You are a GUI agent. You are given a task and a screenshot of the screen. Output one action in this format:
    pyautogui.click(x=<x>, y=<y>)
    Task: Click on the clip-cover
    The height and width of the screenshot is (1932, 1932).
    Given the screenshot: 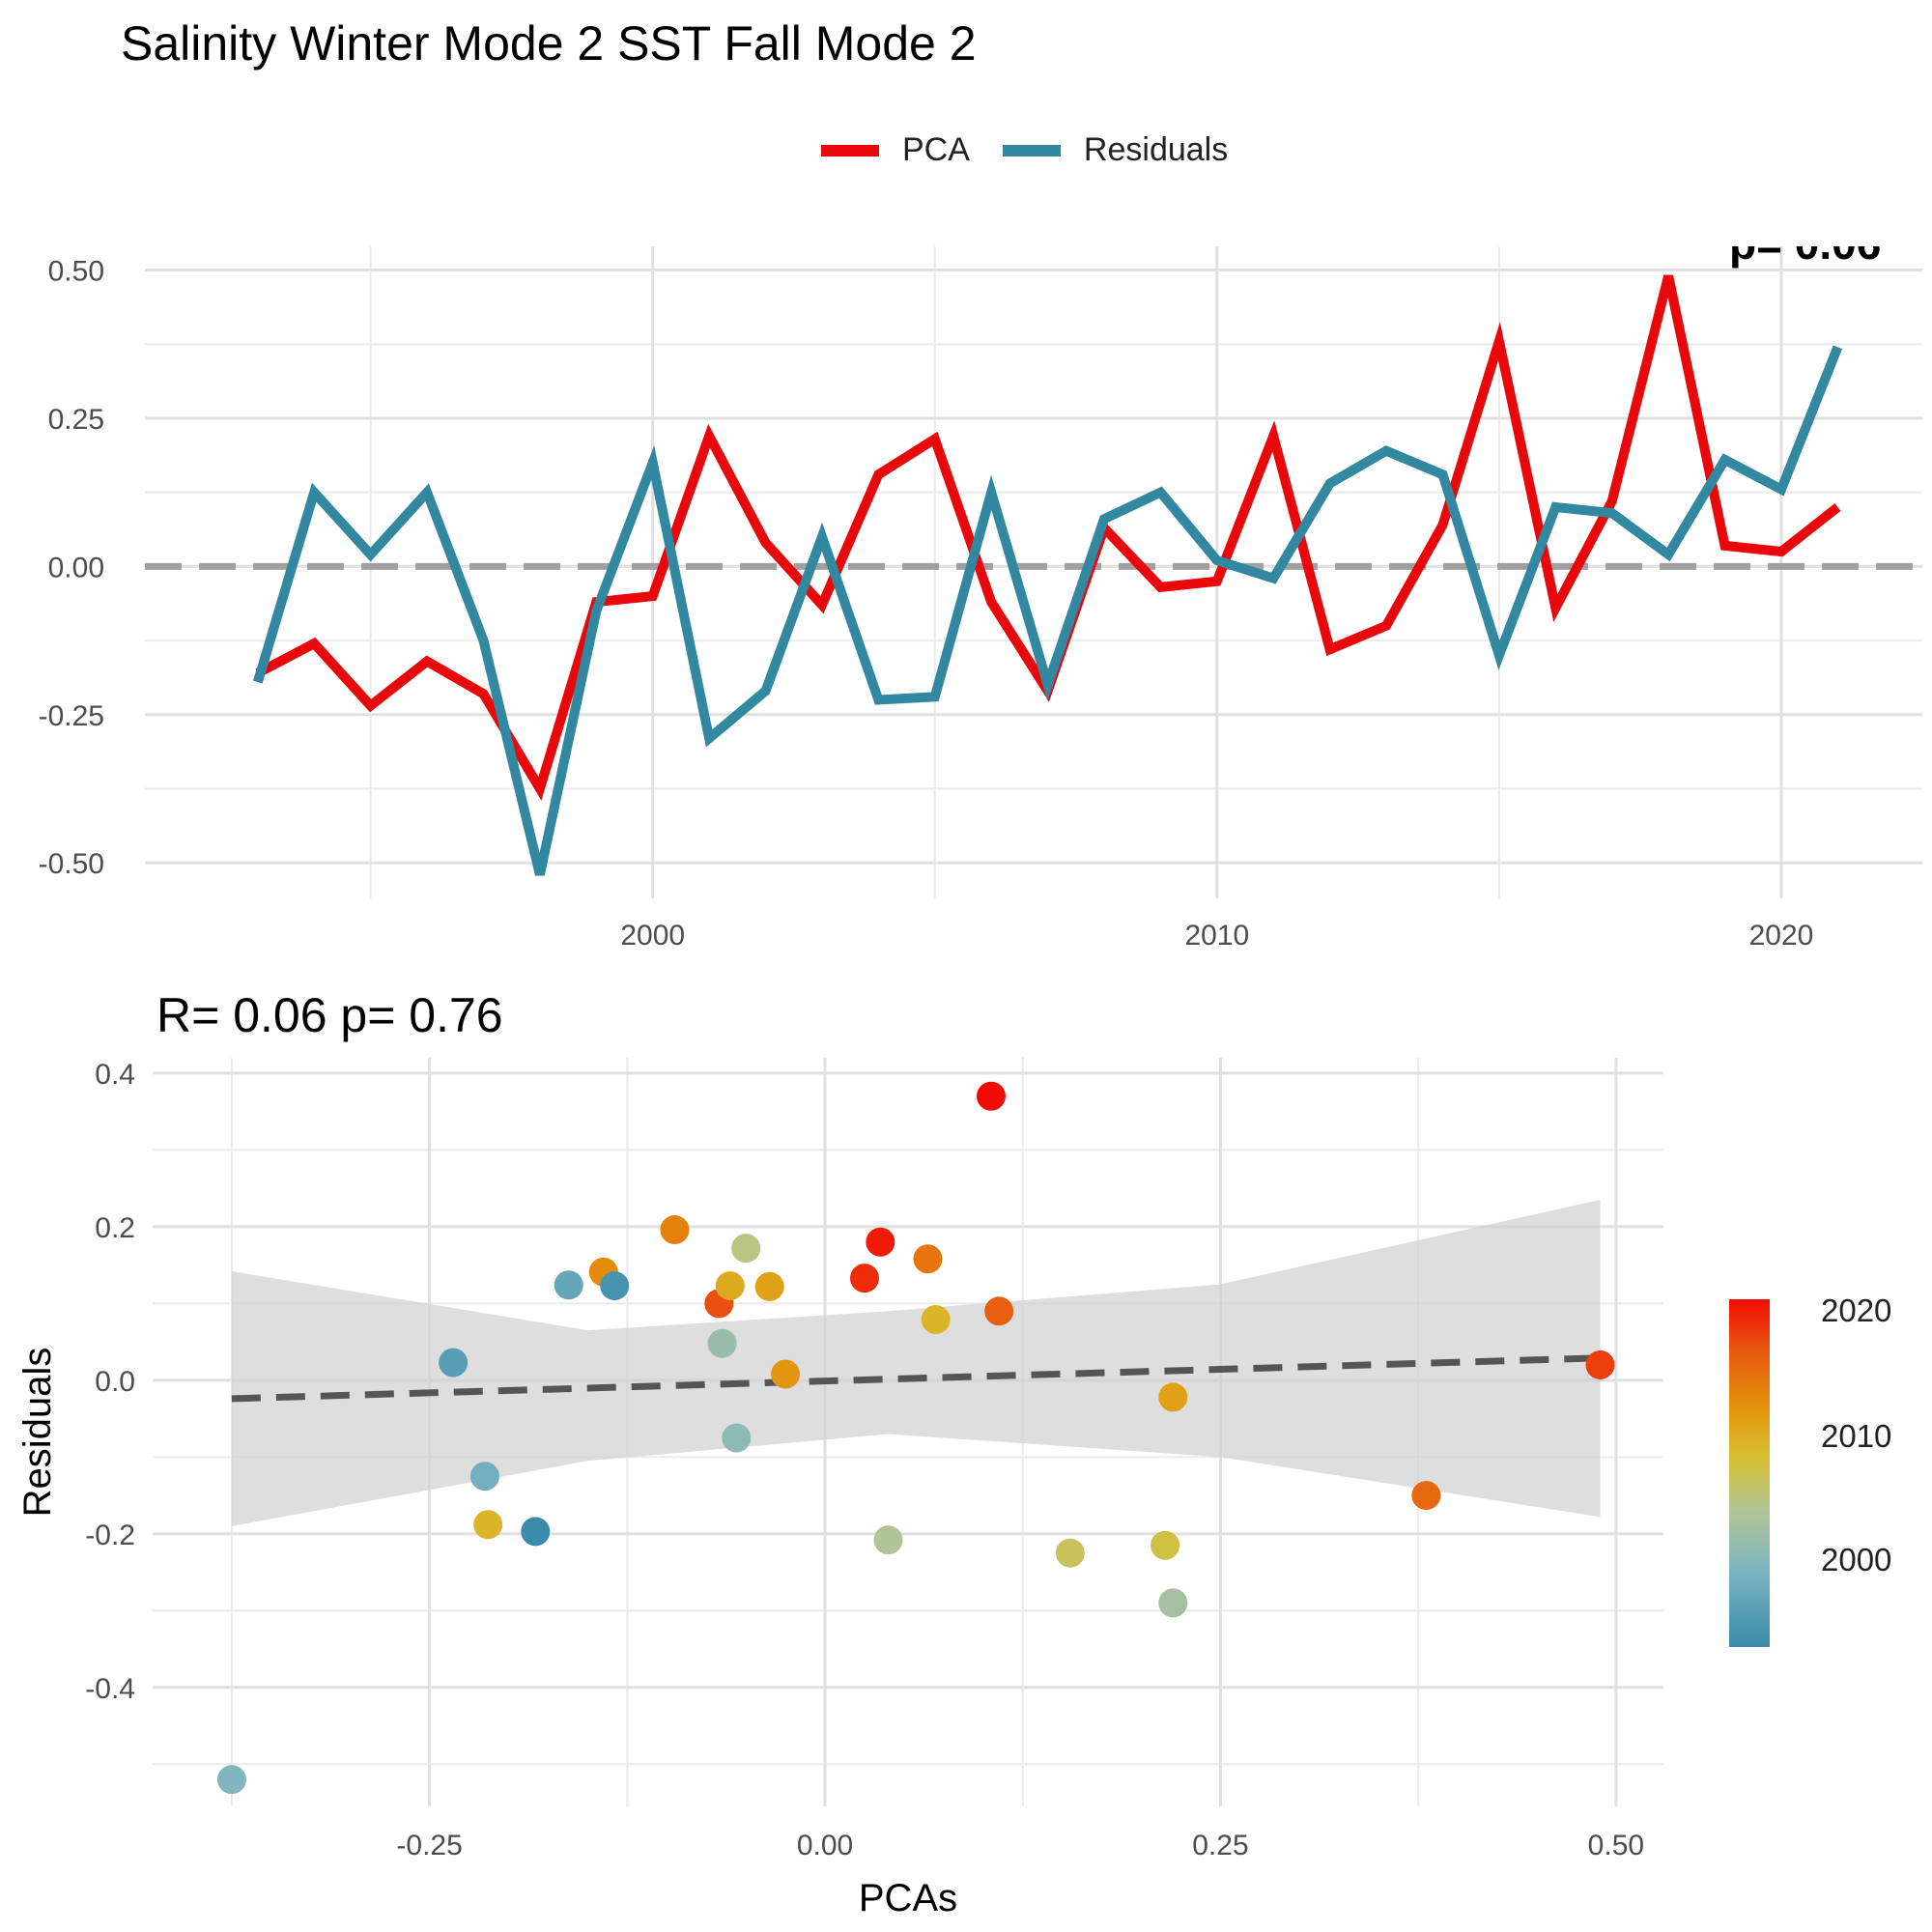 What is the action you would take?
    pyautogui.click(x=1787, y=219)
    